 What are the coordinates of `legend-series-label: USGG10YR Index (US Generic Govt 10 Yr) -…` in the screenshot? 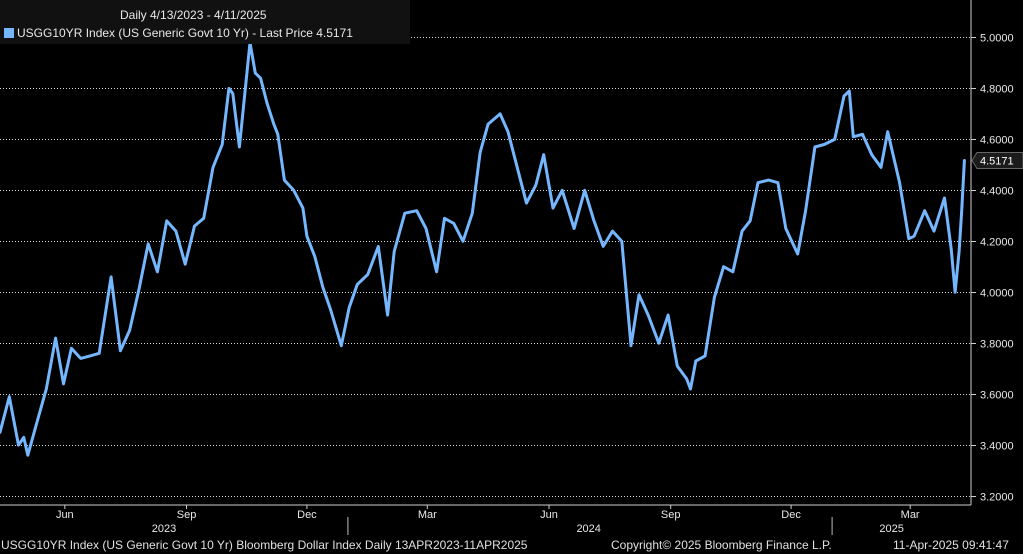 It's located at (185, 33).